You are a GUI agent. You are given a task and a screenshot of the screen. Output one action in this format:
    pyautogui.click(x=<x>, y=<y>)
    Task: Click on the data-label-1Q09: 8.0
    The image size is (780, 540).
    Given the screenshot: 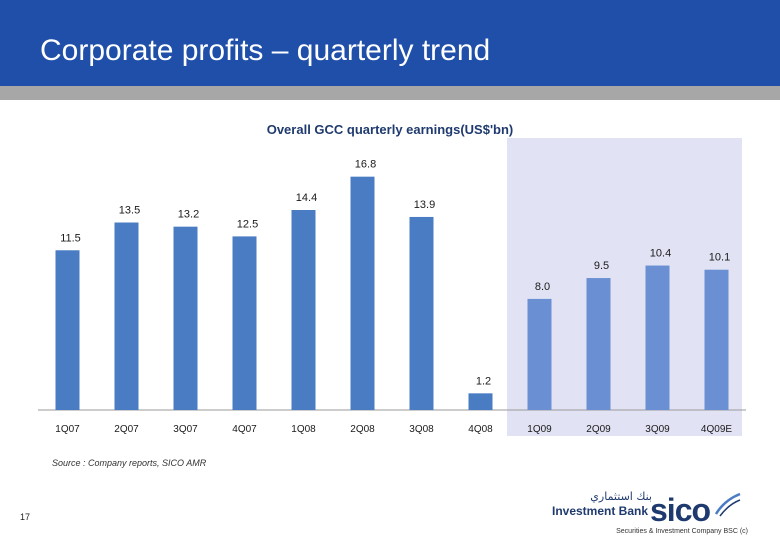 What is the action you would take?
    pyautogui.click(x=542, y=287)
    